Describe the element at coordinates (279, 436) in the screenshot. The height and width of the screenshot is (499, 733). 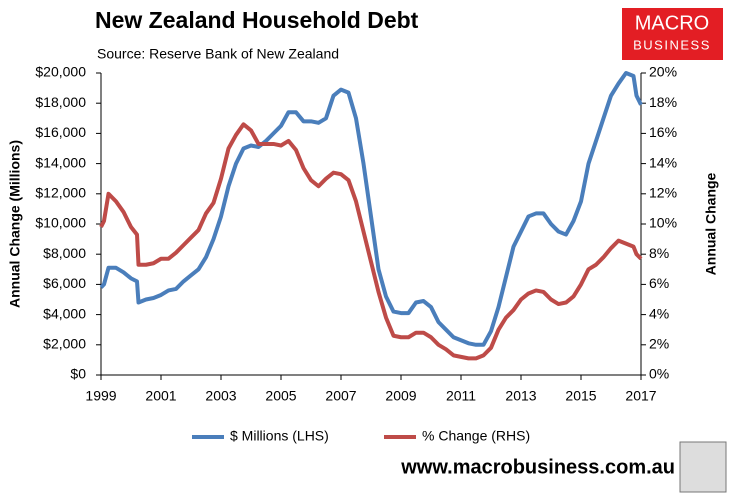
I see `legend-label: $ Millions (LHS)` at that location.